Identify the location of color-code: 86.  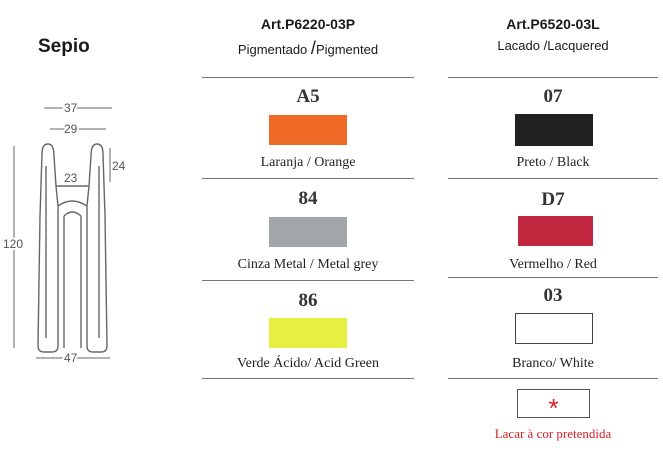
(308, 300).